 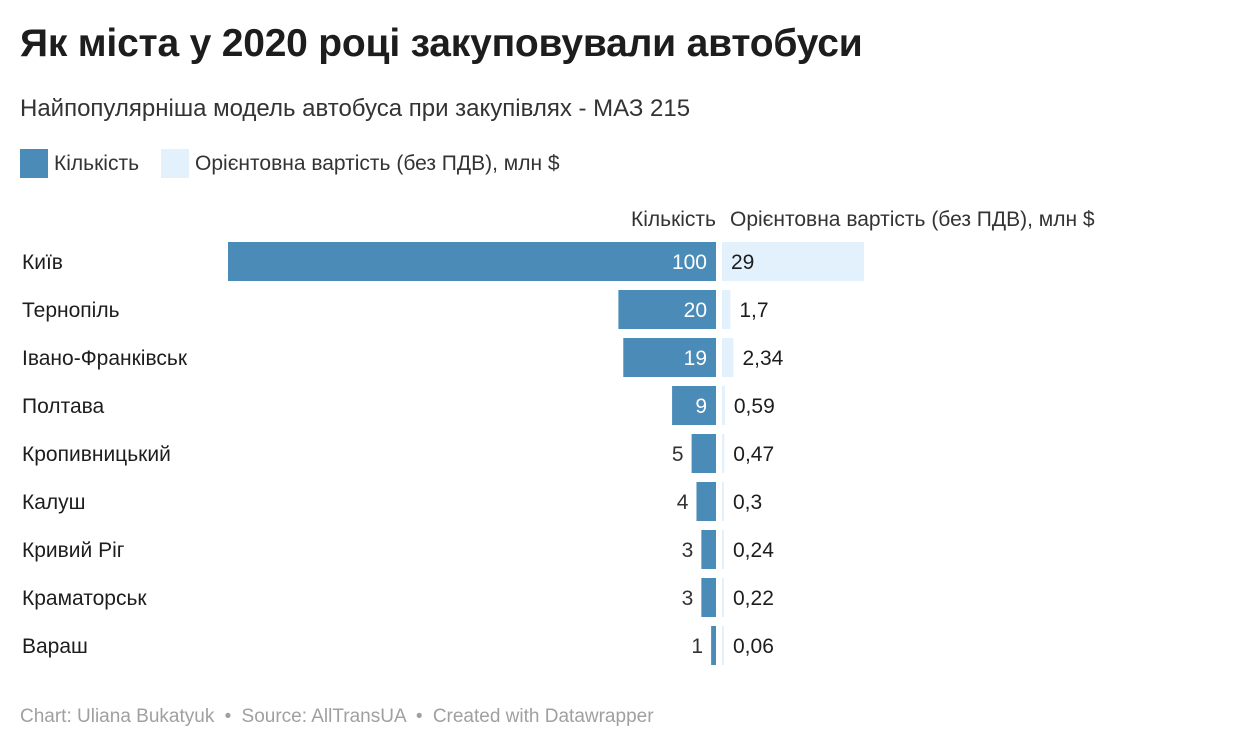 What do you see at coordinates (73, 550) in the screenshot?
I see `category-label: Кривий Ріг` at bounding box center [73, 550].